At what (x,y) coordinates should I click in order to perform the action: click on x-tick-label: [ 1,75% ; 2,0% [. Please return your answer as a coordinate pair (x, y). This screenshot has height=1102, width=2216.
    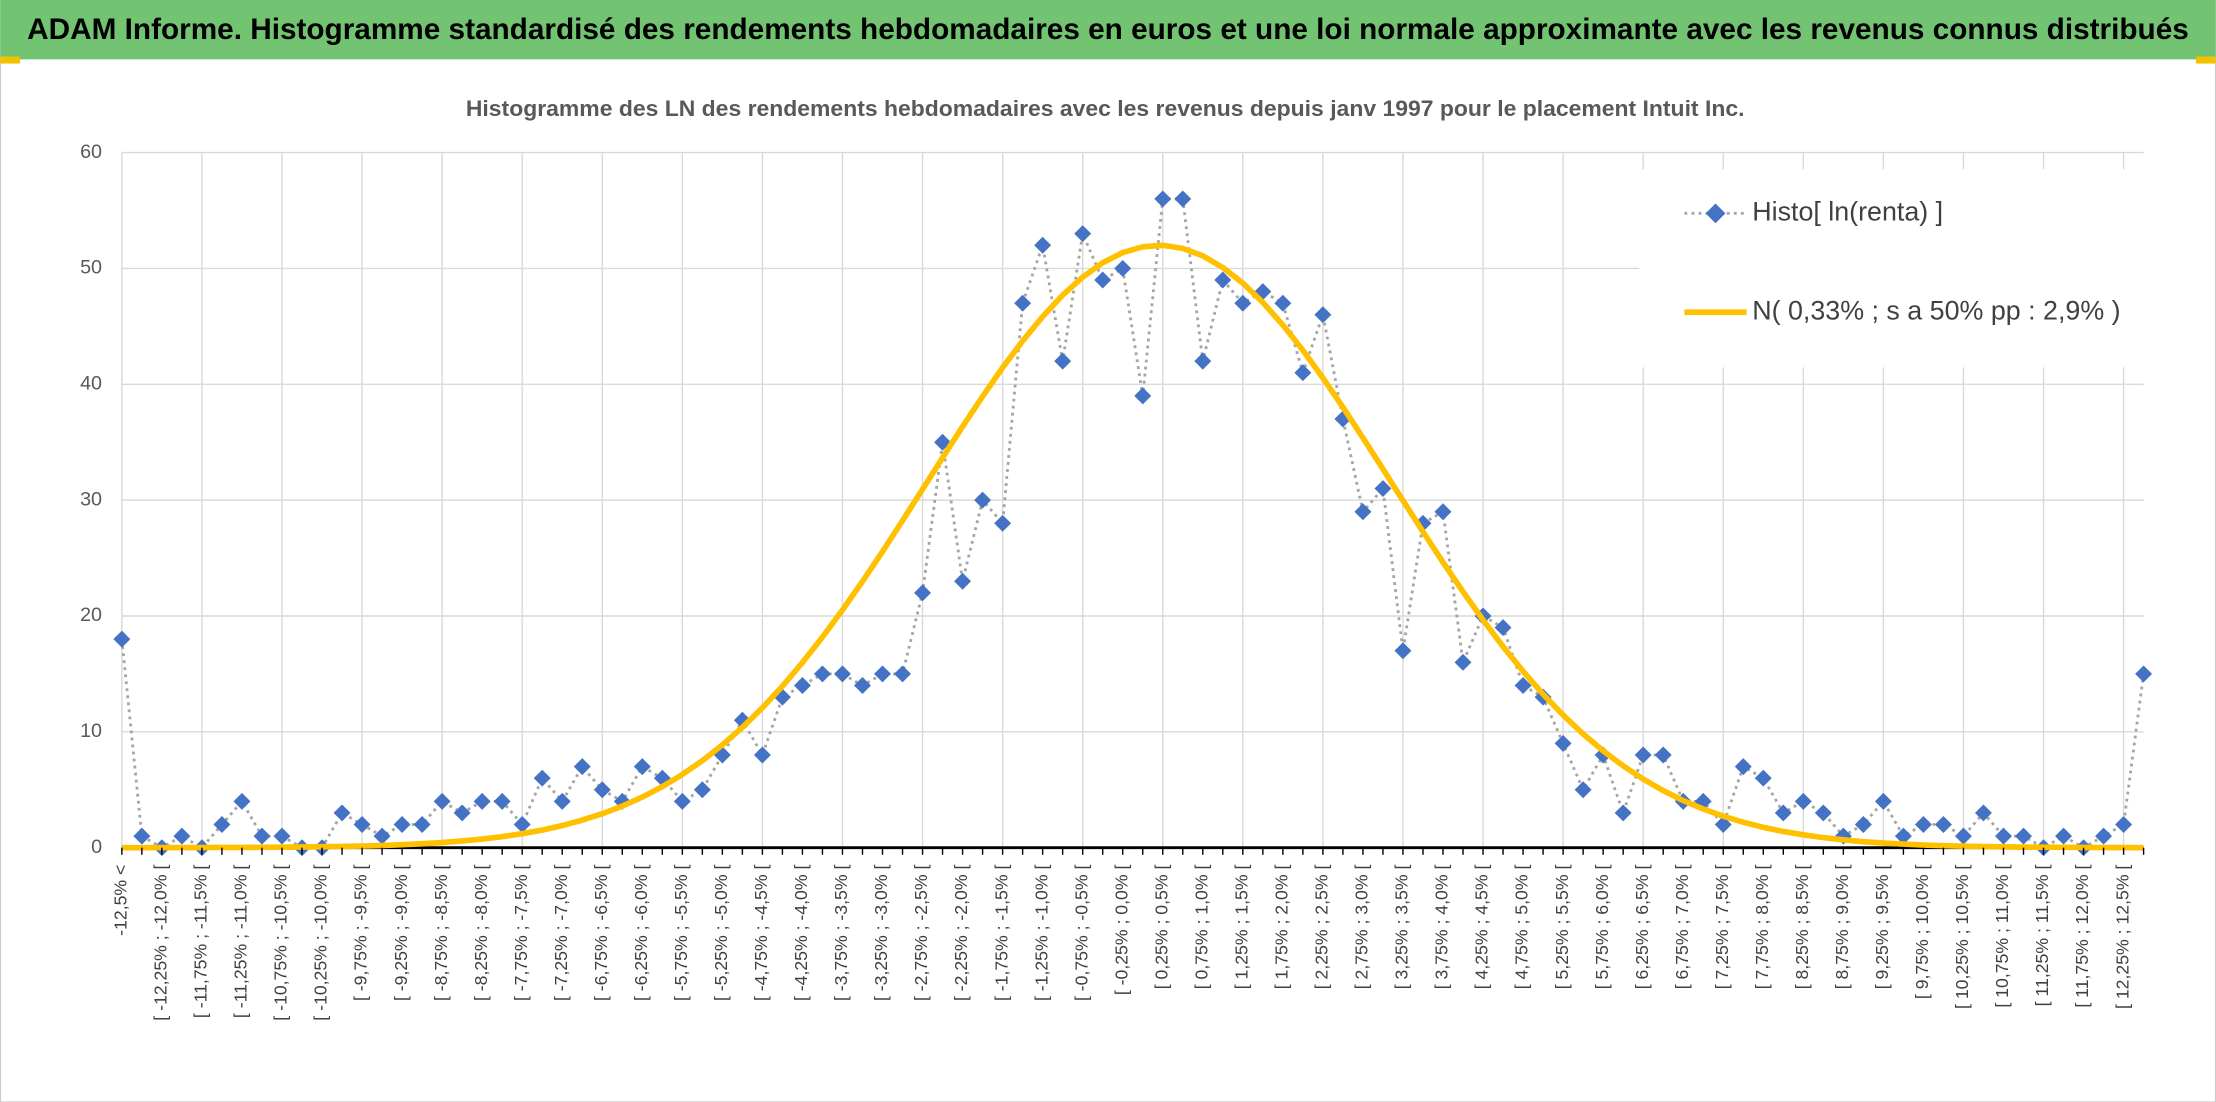
    Looking at the image, I should click on (1282, 927).